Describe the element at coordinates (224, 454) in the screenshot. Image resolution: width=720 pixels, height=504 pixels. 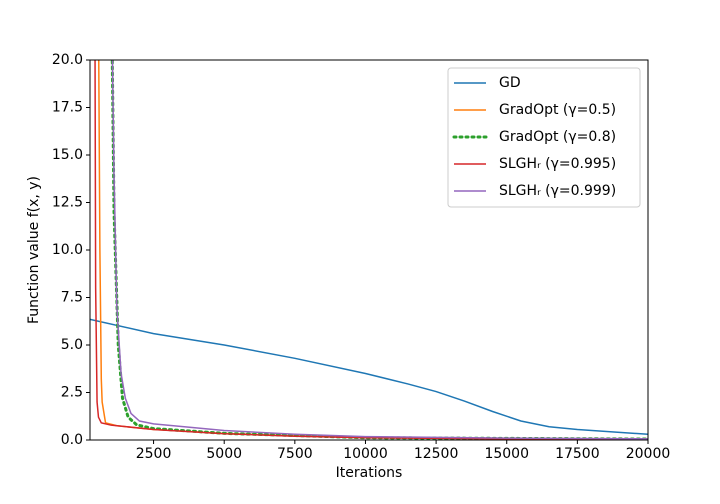
I see `x-tick-label: 5000` at that location.